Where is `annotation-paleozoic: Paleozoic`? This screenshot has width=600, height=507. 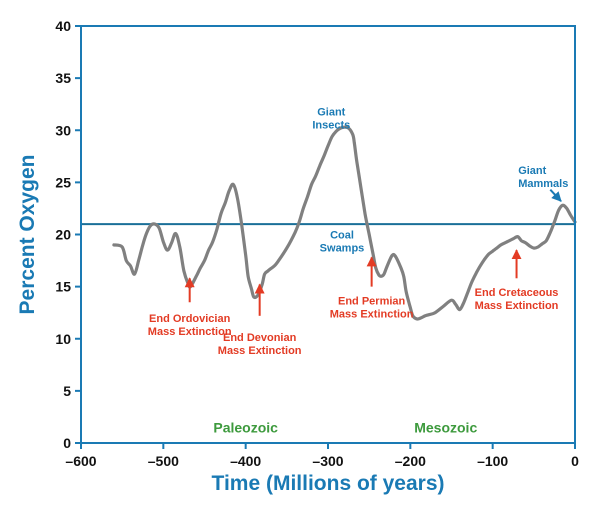
annotation-paleozoic: Paleozoic is located at coordinates (245, 428).